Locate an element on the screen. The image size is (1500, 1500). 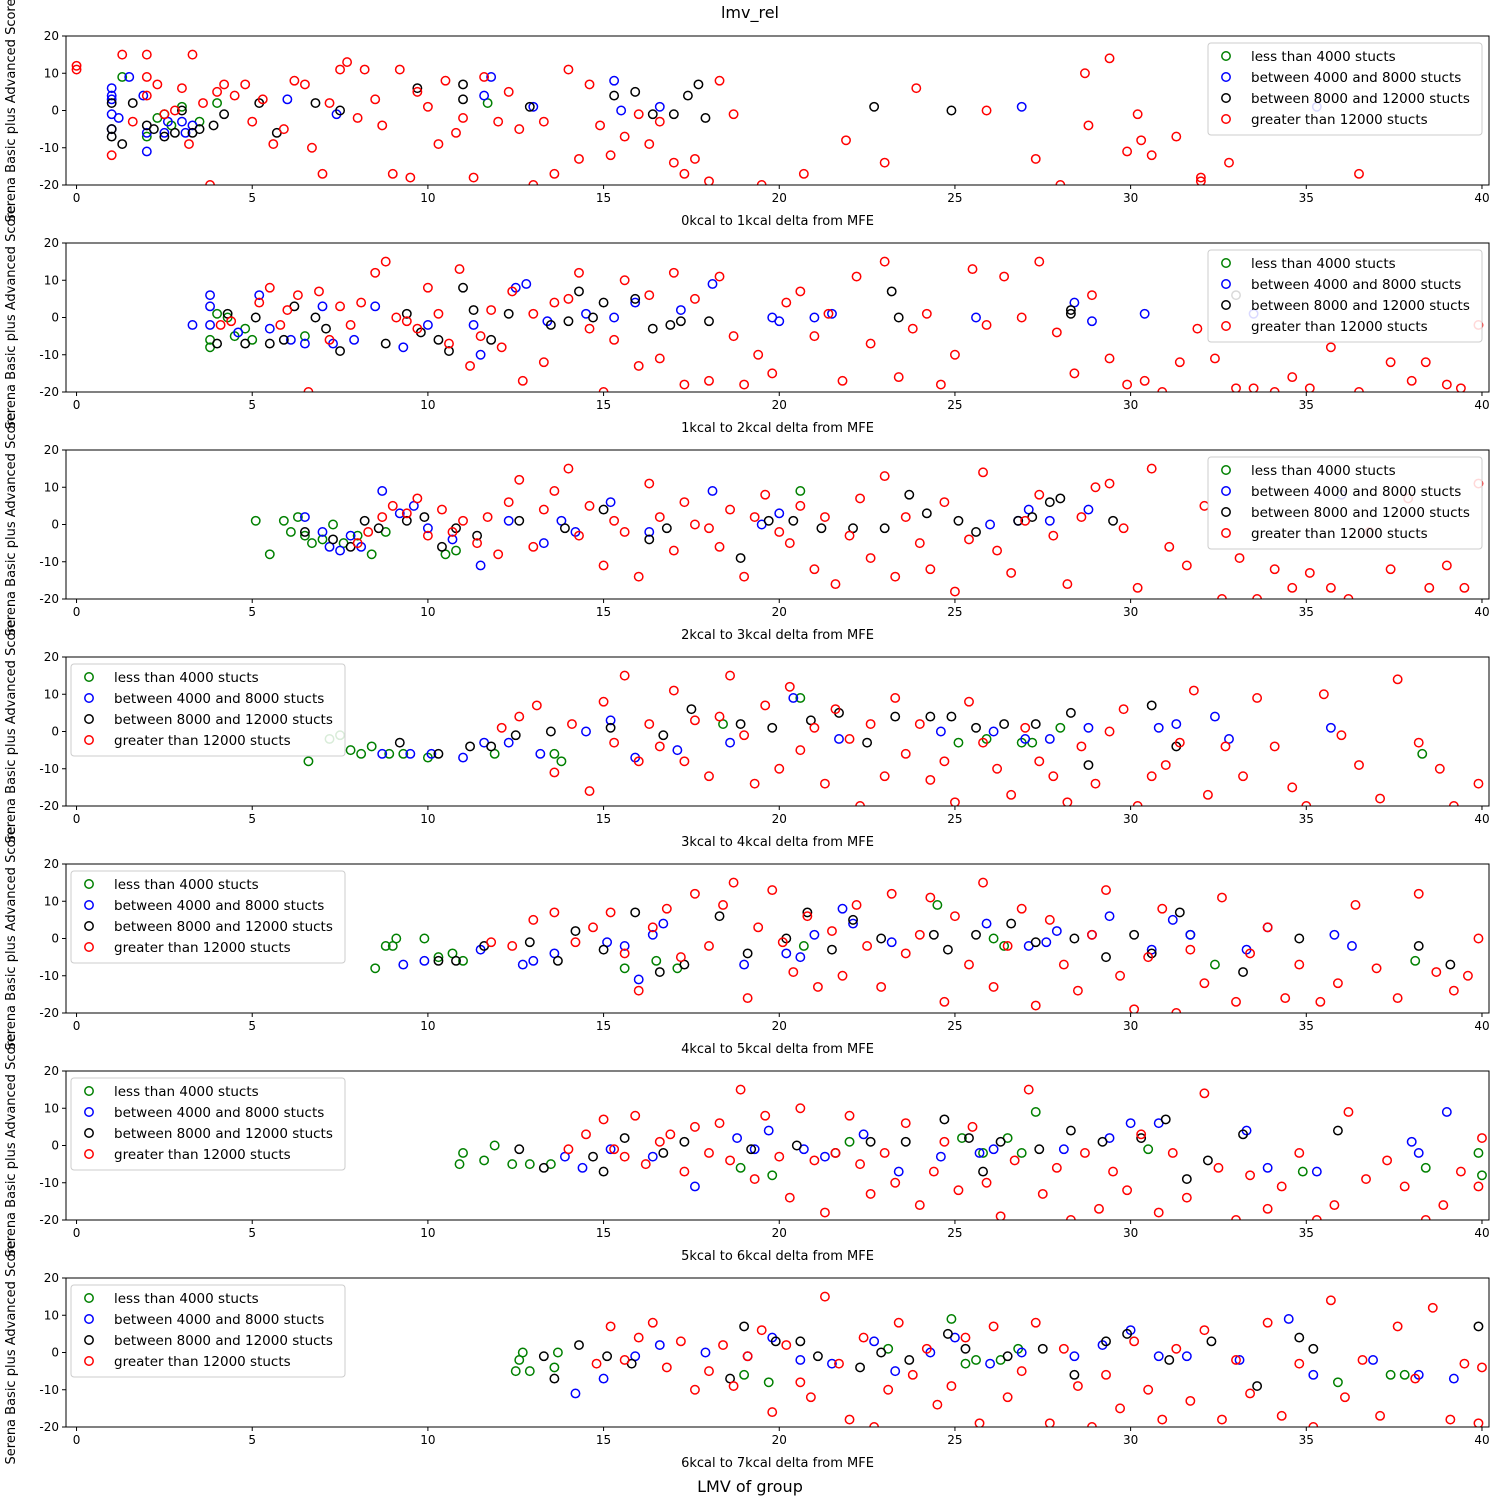
x-tick-label: 20 is located at coordinates (779, 1026).